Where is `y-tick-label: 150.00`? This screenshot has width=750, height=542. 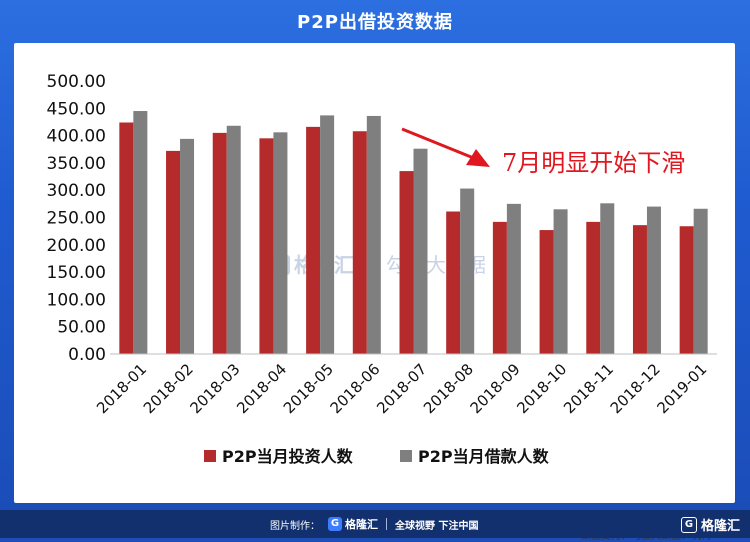
y-tick-label: 150.00 is located at coordinates (76, 273).